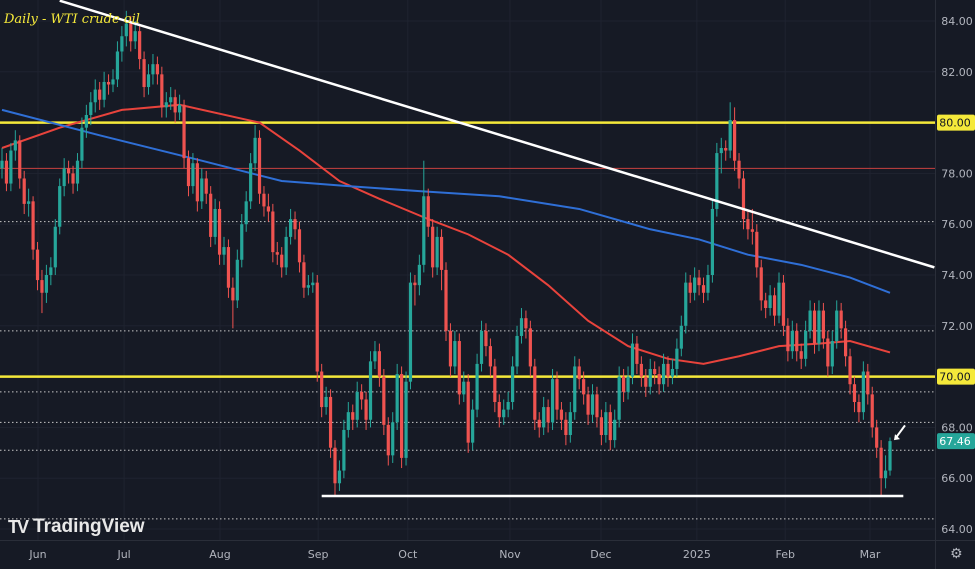 This screenshot has height=569, width=975. Describe the element at coordinates (72, 19) in the screenshot. I see `chart-title: Daily - WTI crude oil` at that location.